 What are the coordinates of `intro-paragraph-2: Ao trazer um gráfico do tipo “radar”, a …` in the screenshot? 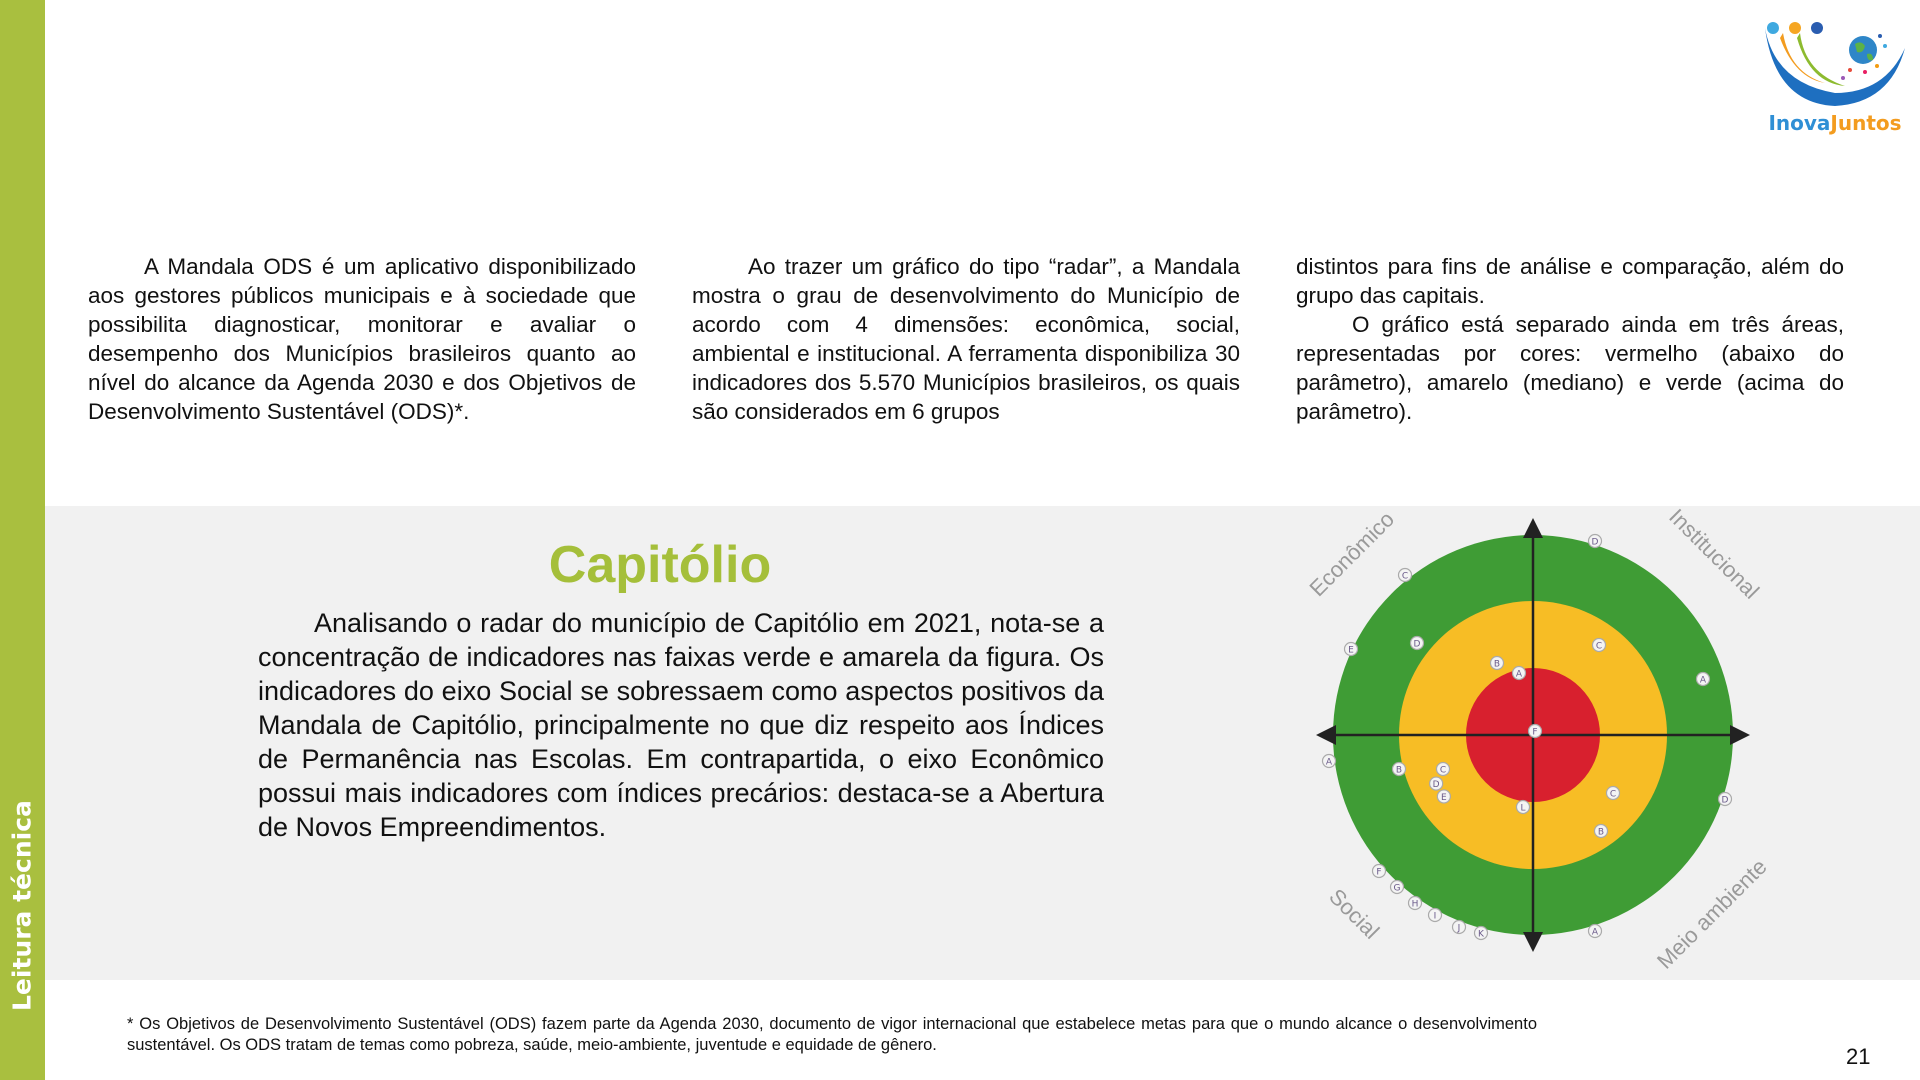 It's located at (966, 339).